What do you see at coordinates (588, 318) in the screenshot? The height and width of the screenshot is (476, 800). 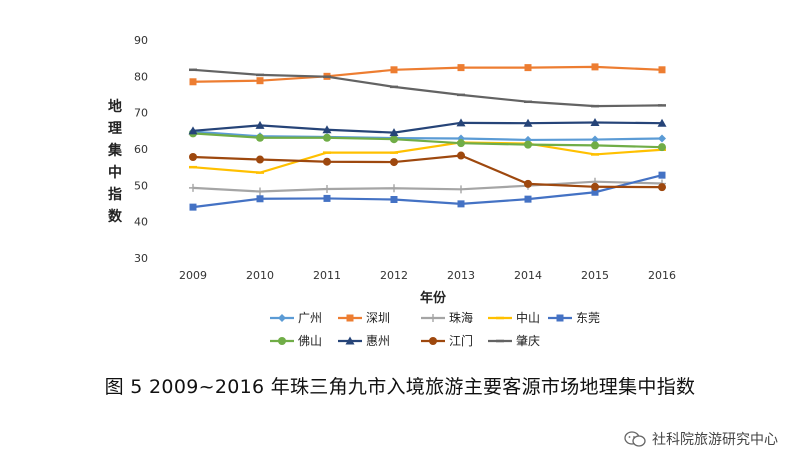 I see `legend-label: 东莞` at bounding box center [588, 318].